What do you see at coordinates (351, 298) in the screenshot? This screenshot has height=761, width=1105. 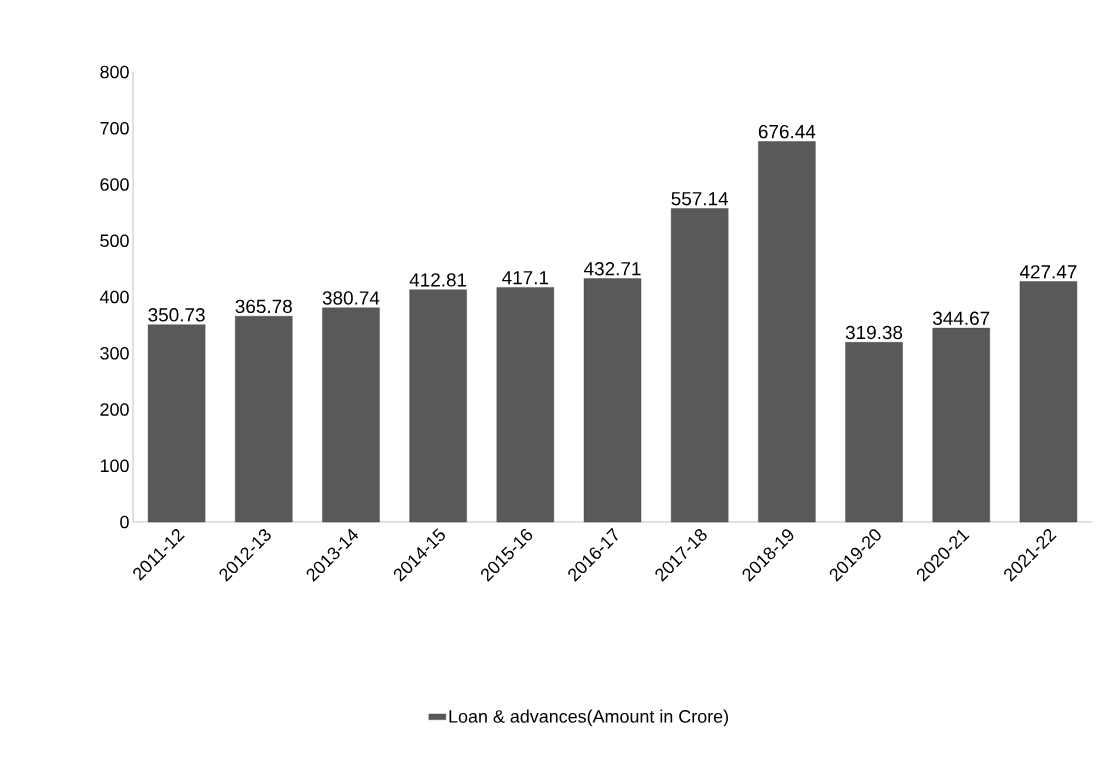 I see `data-label: 380.74` at bounding box center [351, 298].